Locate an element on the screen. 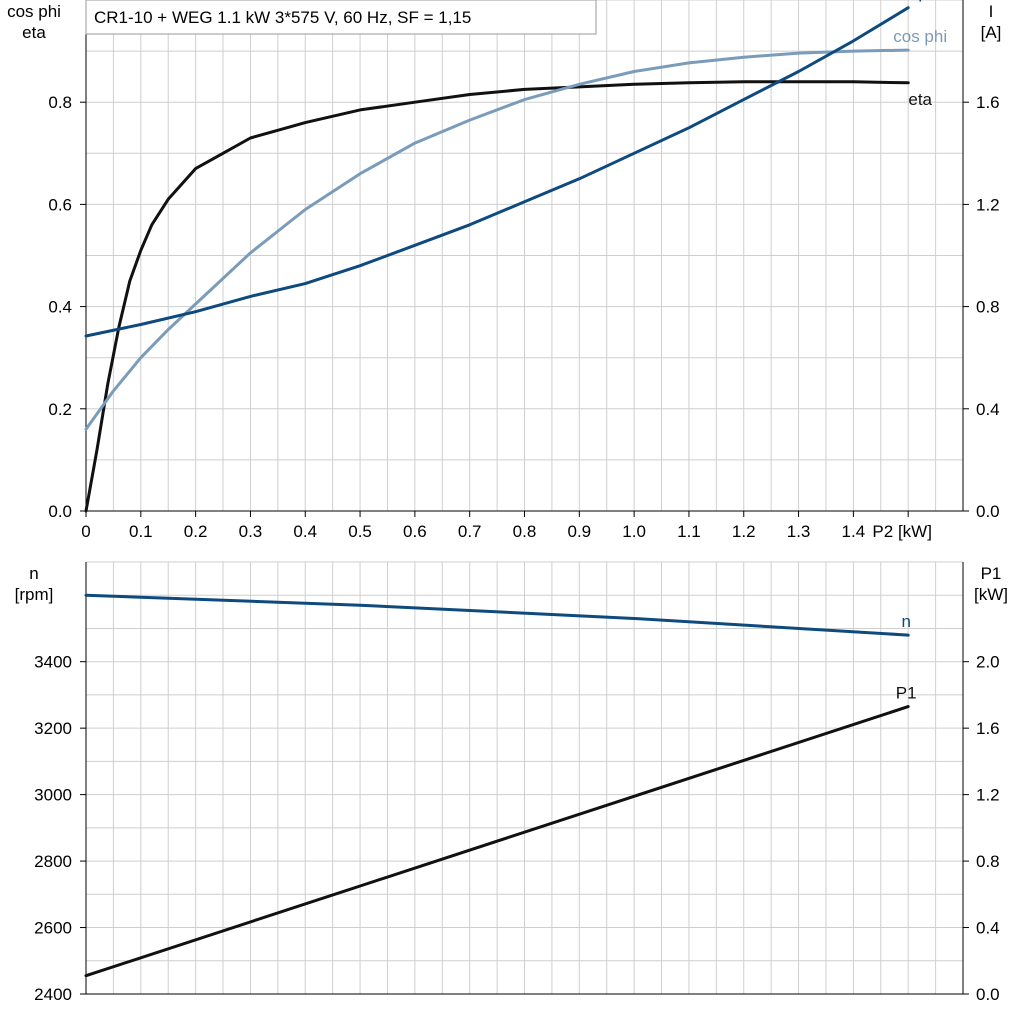 The width and height of the screenshot is (1024, 1024). x-tick-label: 0.8 is located at coordinates (525, 531).